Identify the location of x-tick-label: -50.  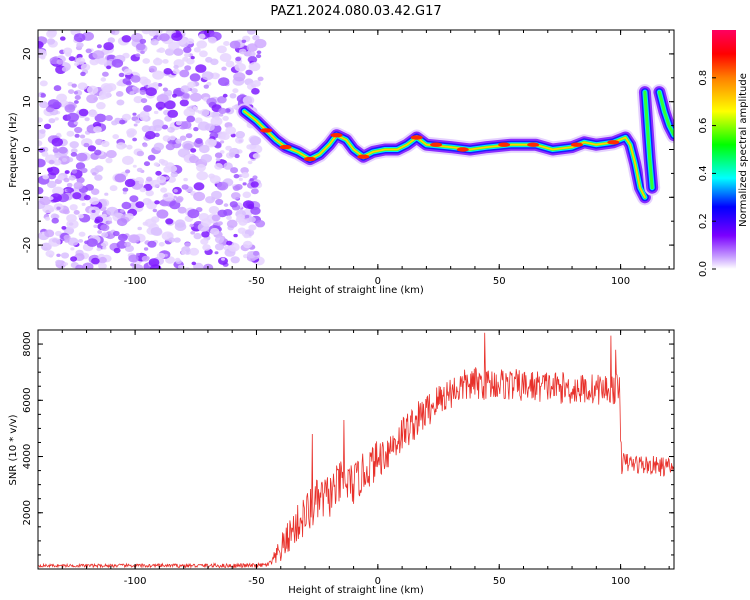
(256, 281).